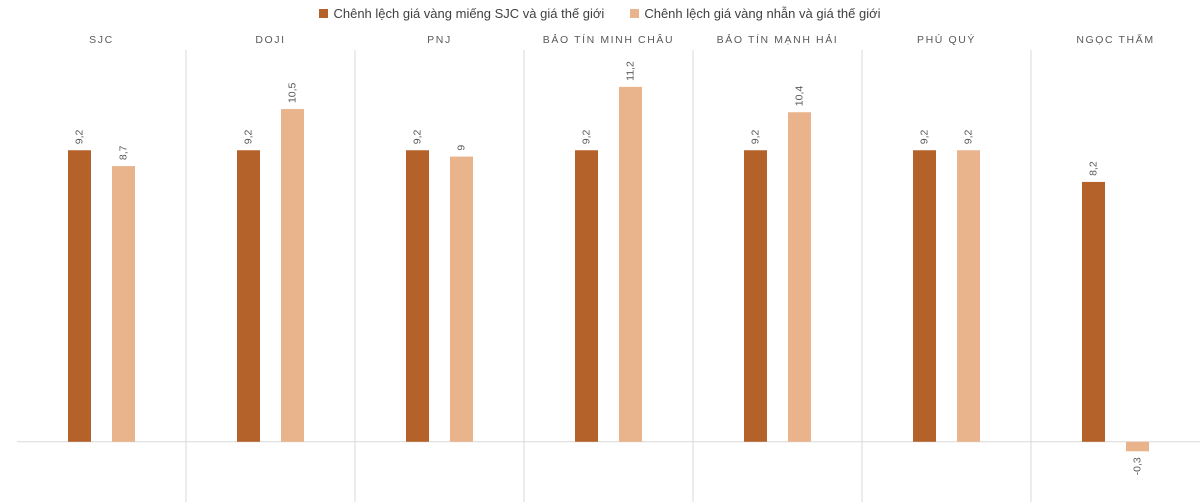 This screenshot has width=1200, height=502. What do you see at coordinates (439, 40) in the screenshot?
I see `category-label: PNJ` at bounding box center [439, 40].